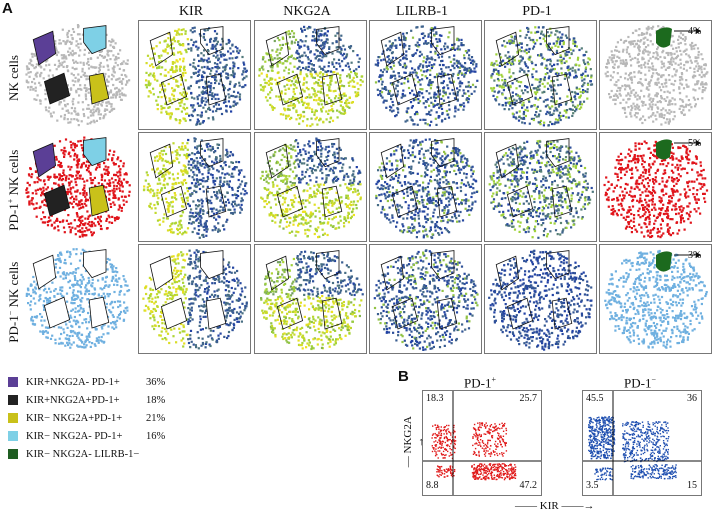  I want to click on quadrant-bottom-right: 15, so click(692, 485).